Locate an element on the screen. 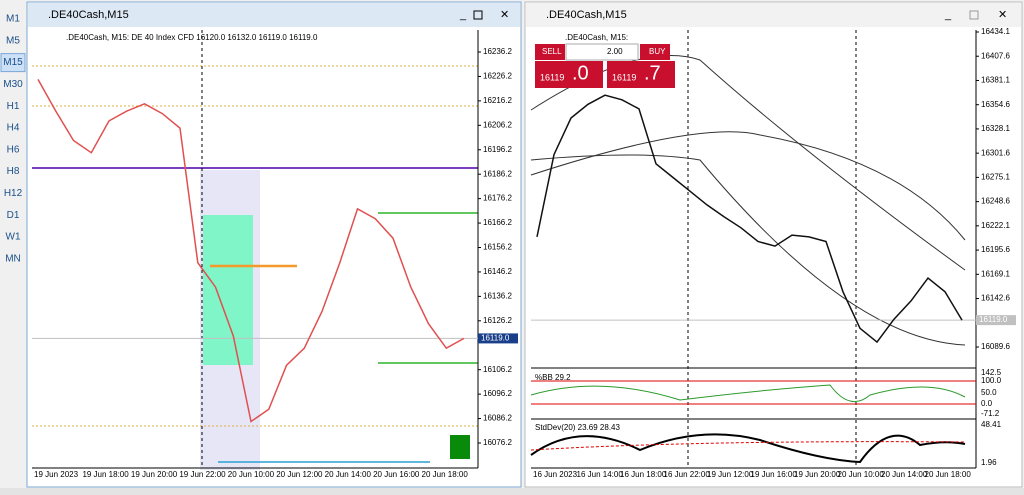  moving-average is located at coordinates (748, 186).